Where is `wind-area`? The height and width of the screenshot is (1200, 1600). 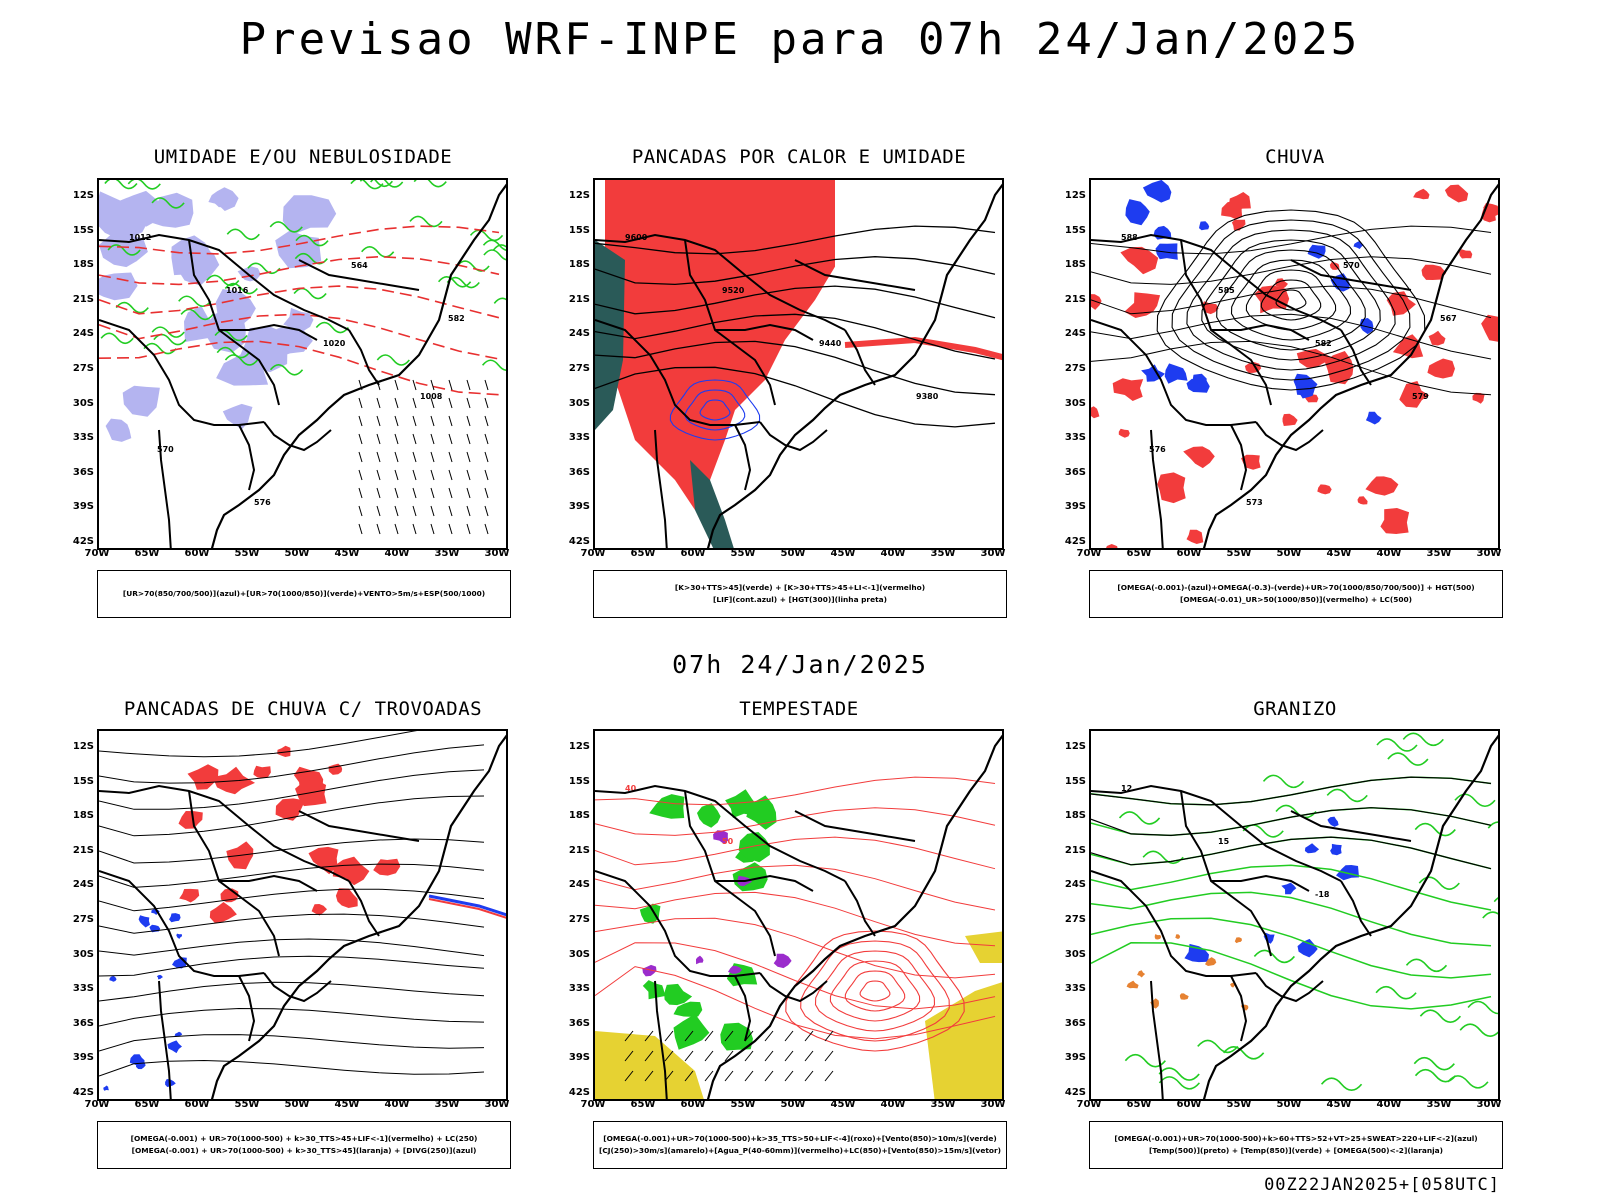 wind-area is located at coordinates (709, 815).